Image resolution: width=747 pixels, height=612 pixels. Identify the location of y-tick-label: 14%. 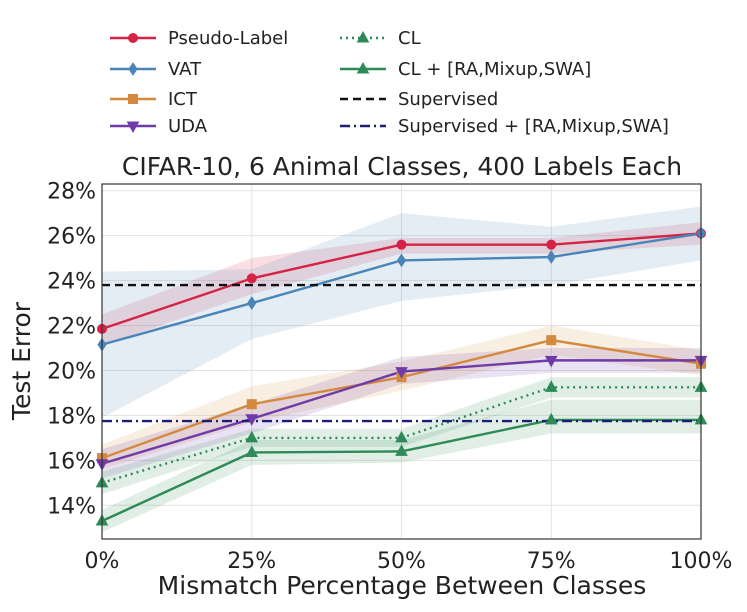
(71, 506).